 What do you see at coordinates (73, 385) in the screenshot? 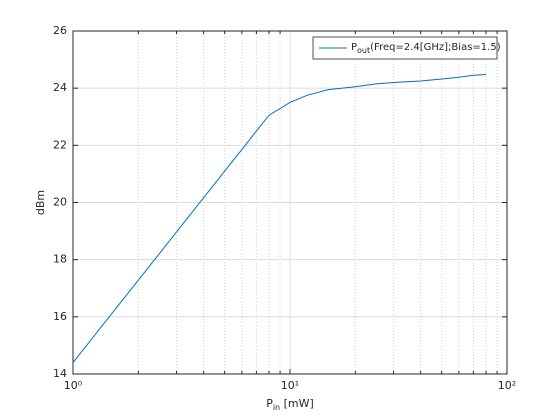
I see `x-tick-label: 10⁰` at bounding box center [73, 385].